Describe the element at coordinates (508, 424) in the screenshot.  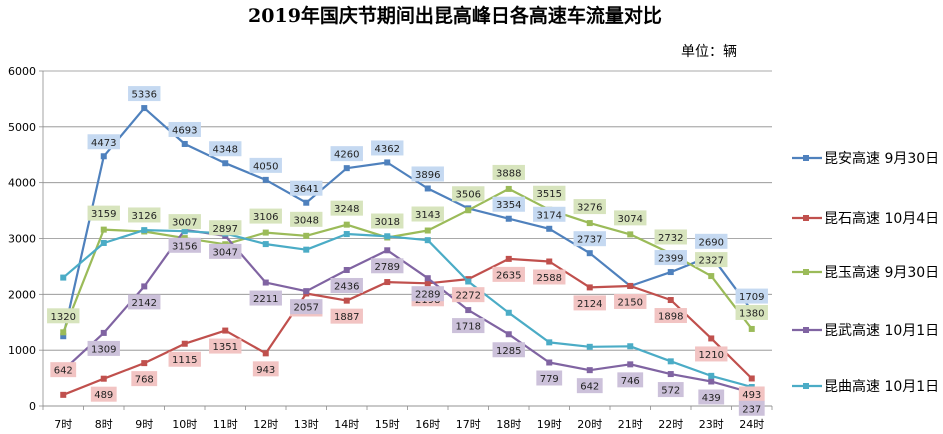
I see `x-tick-label: 18时` at that location.